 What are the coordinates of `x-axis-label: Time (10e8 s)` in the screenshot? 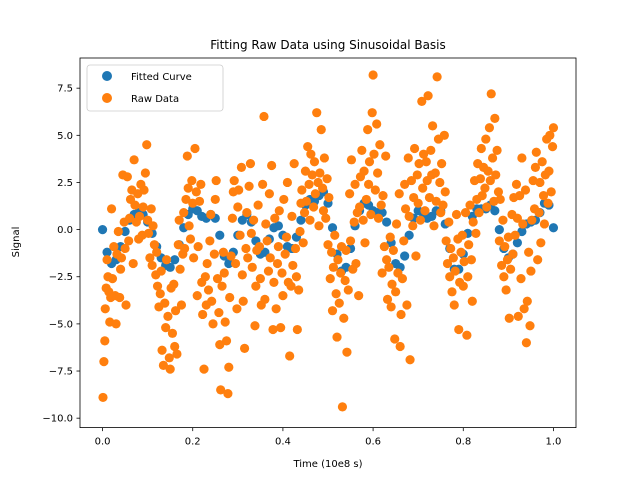 It's located at (327, 464).